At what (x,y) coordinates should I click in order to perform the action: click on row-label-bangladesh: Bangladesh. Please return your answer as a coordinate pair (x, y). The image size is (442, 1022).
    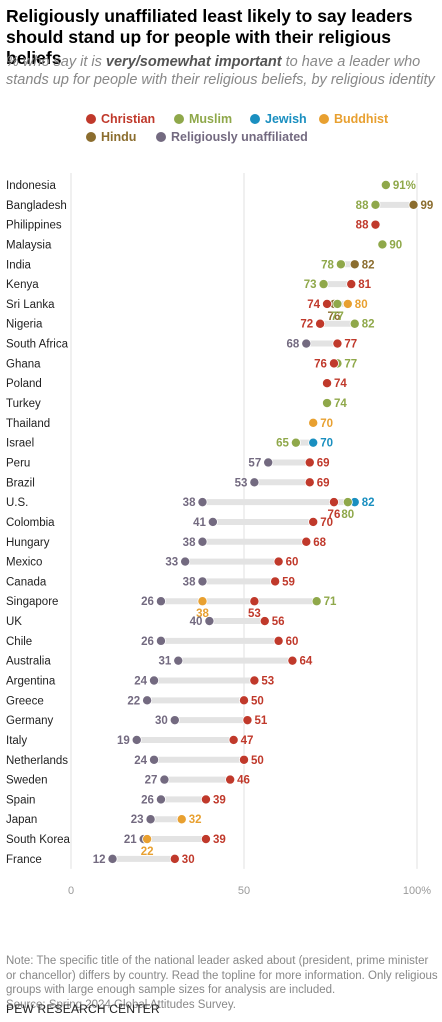
    Looking at the image, I should click on (36, 206).